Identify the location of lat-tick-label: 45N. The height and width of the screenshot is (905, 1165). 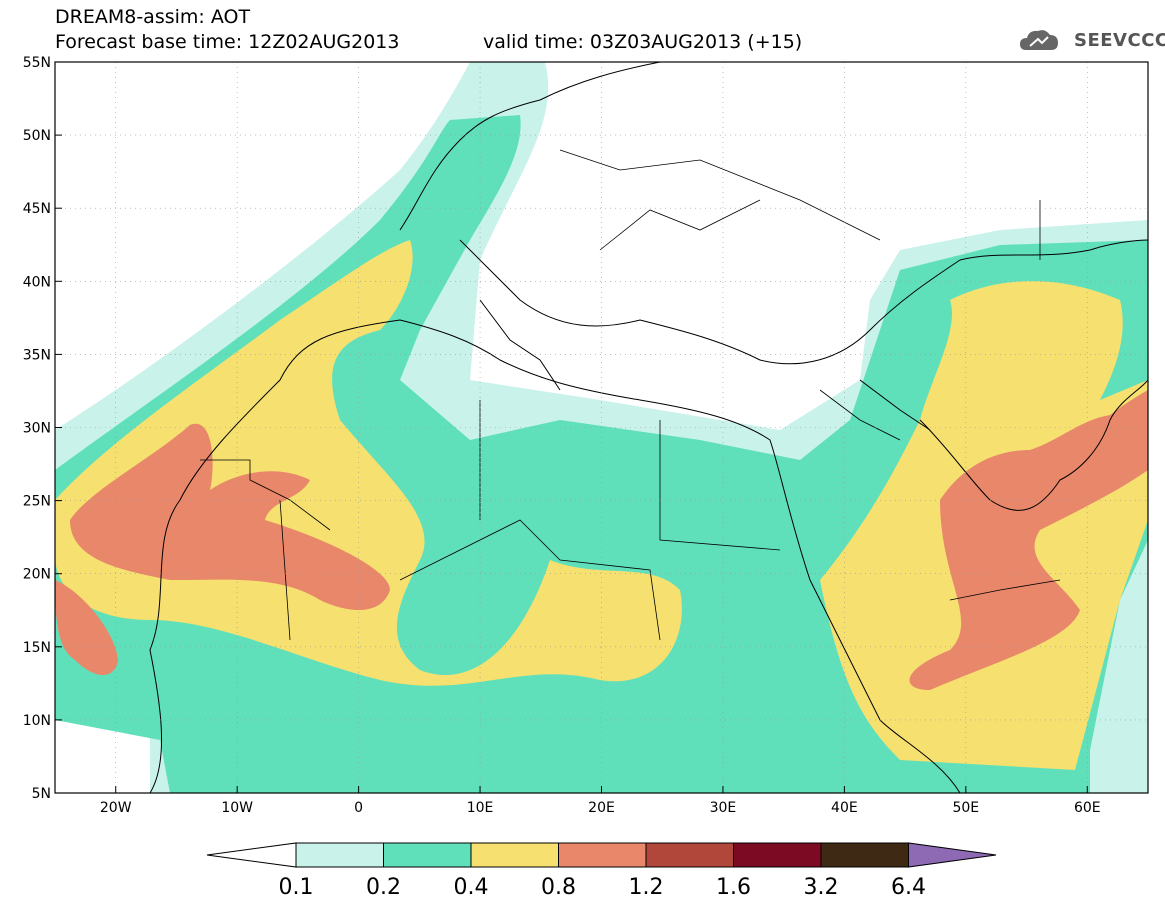
(37, 209).